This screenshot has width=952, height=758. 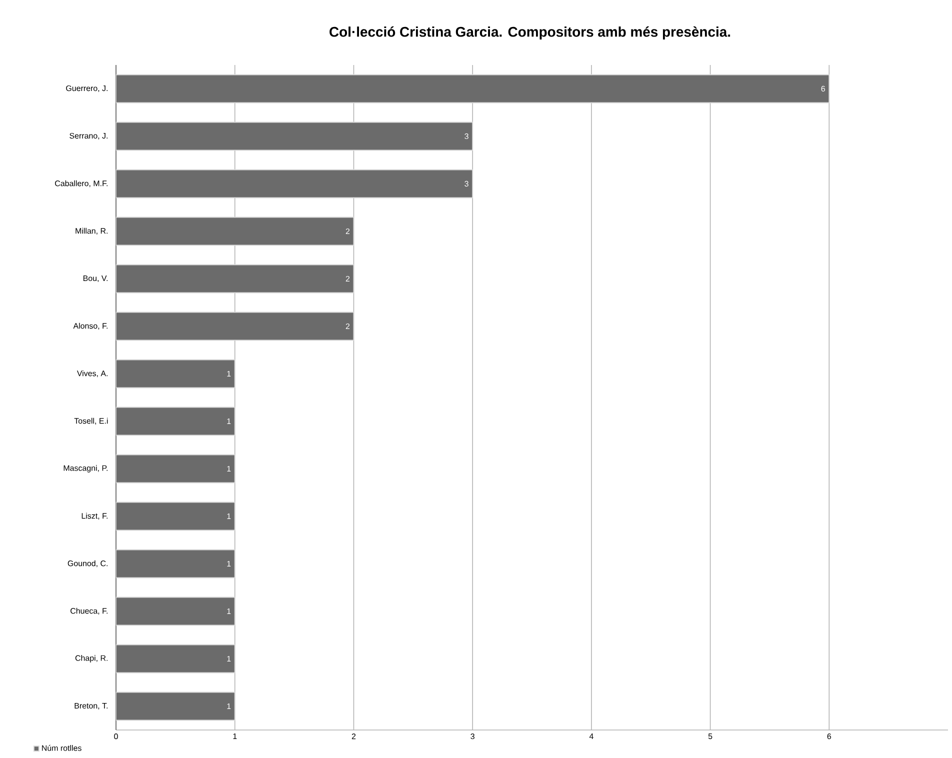 I want to click on chart-title: Col·lecció Cristina Garcia. Compositors amb més presència., so click(x=530, y=33).